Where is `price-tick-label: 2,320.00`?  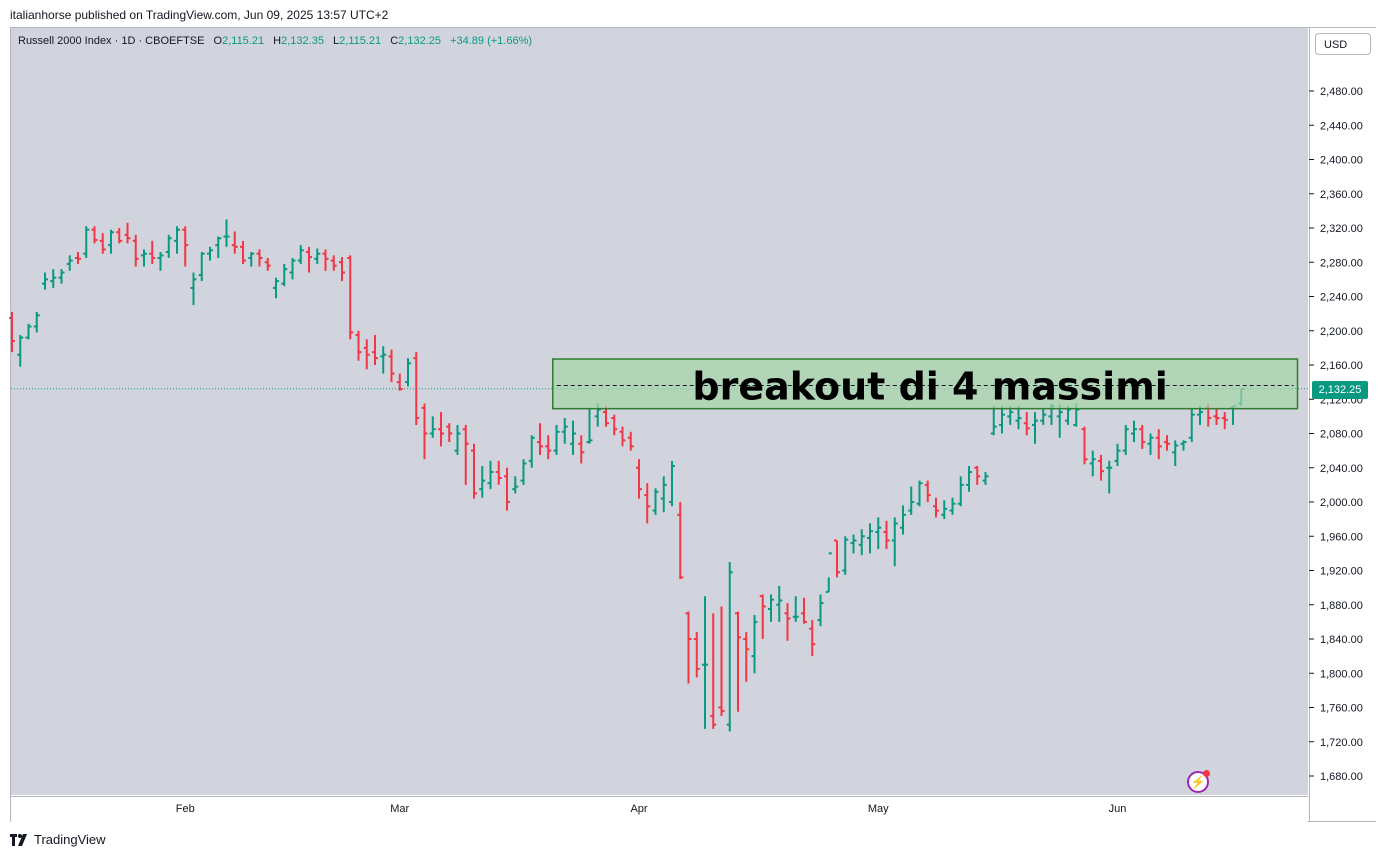
price-tick-label: 2,320.00 is located at coordinates (1341, 229).